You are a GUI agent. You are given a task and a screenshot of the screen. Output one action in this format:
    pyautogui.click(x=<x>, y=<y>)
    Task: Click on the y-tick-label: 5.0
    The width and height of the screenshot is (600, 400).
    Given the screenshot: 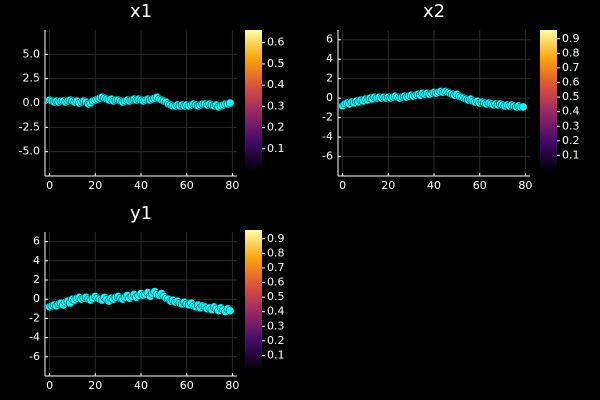 What is the action you would take?
    pyautogui.click(x=32, y=53)
    